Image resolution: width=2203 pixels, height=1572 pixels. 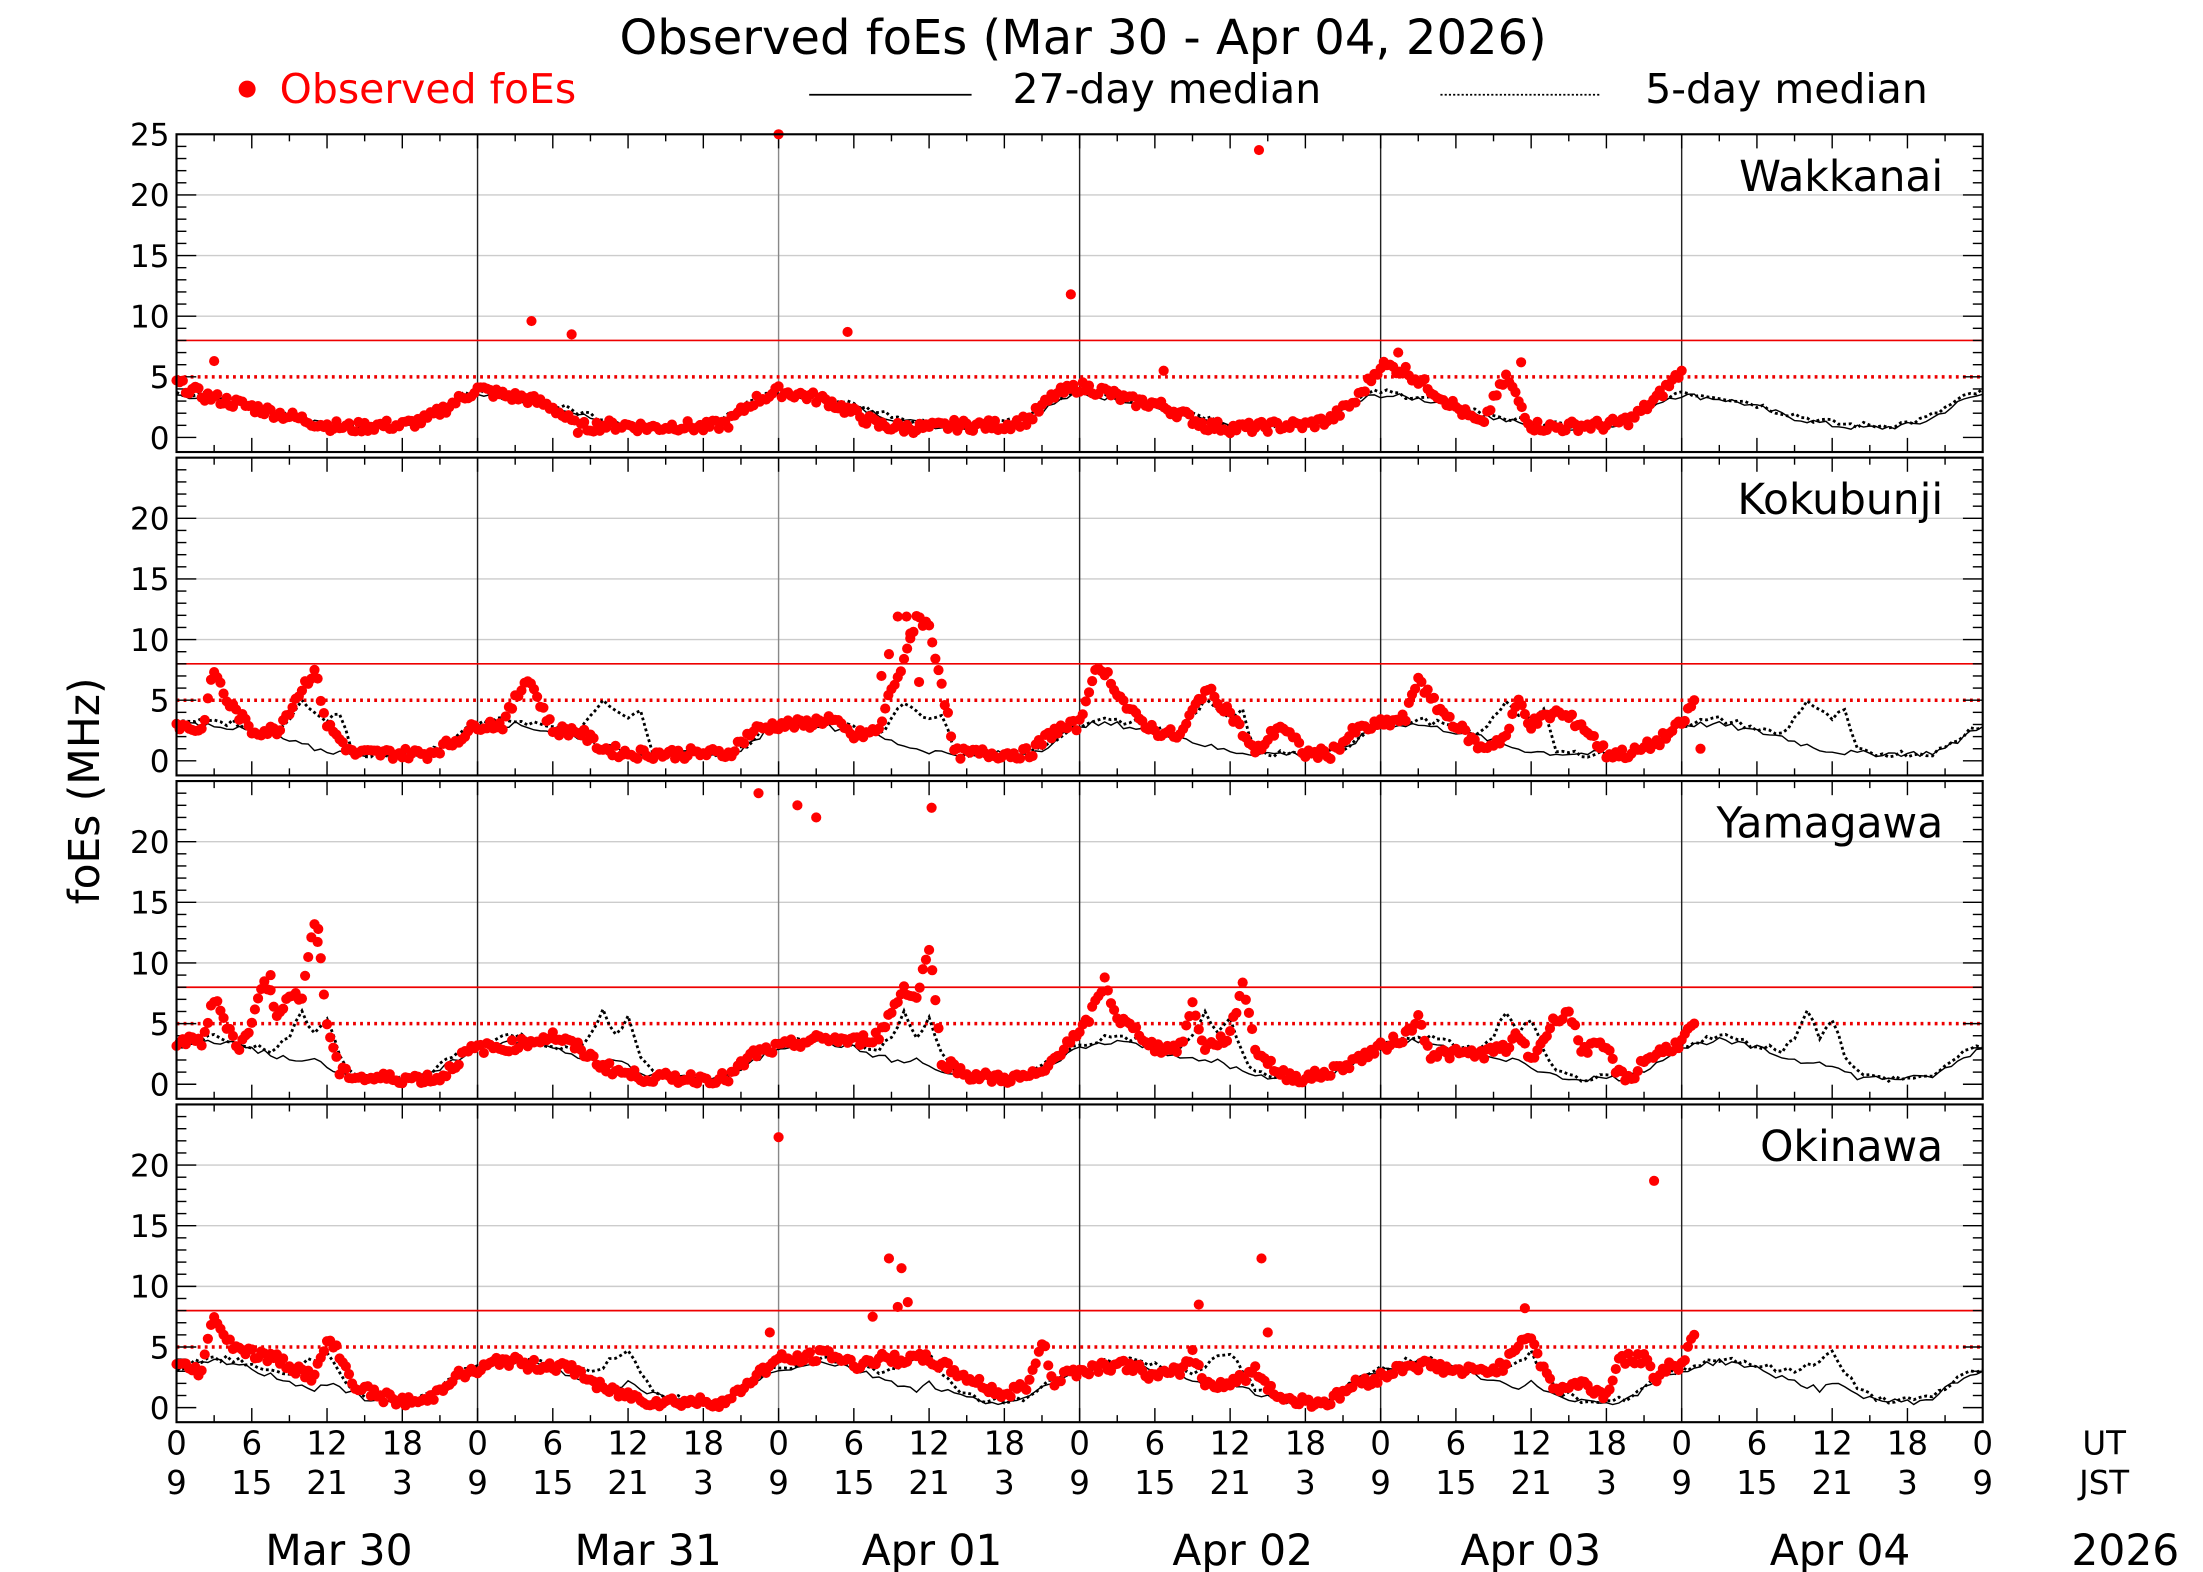 I want to click on y-tick-label: 5, so click(x=160, y=1025).